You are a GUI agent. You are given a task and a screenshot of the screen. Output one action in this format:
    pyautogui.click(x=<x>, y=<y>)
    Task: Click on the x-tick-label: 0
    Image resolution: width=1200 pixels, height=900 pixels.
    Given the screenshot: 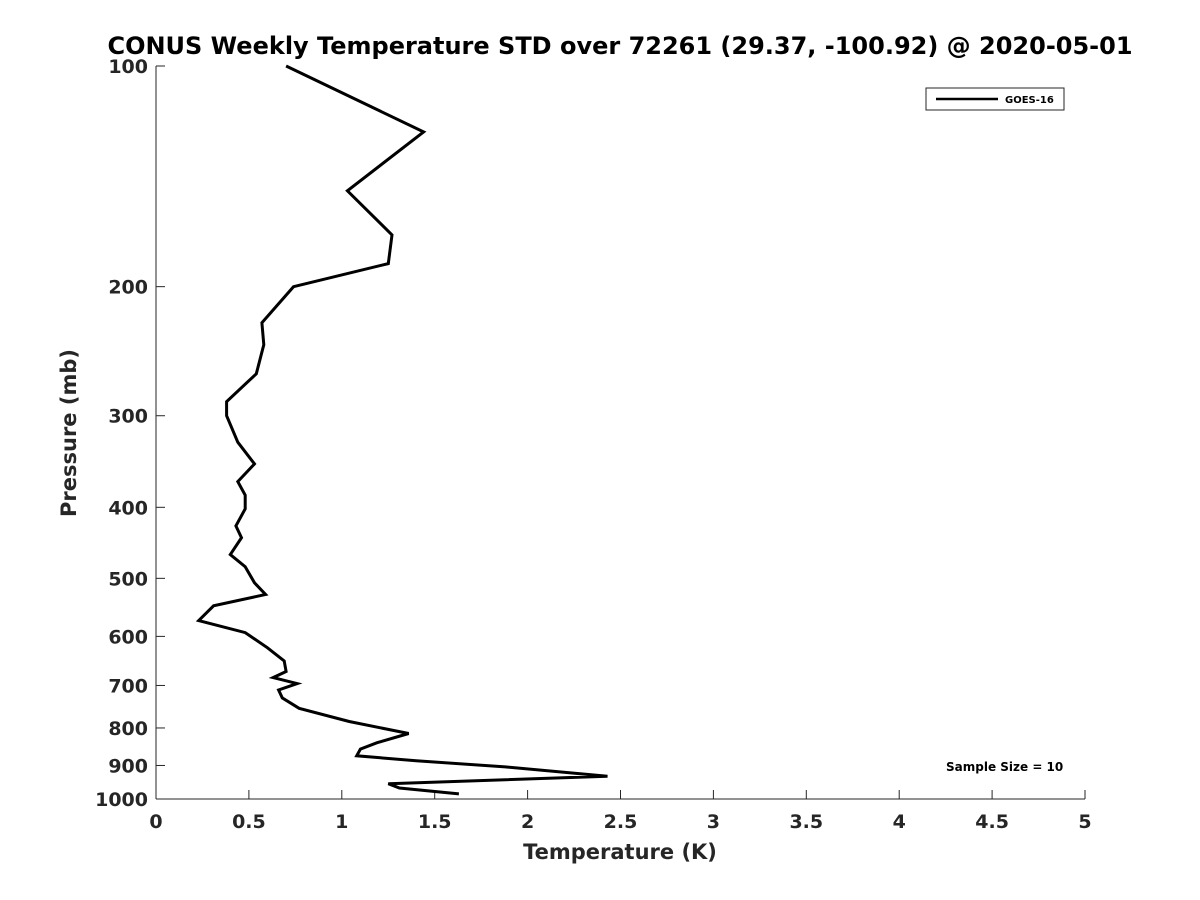 What is the action you would take?
    pyautogui.click(x=155, y=822)
    